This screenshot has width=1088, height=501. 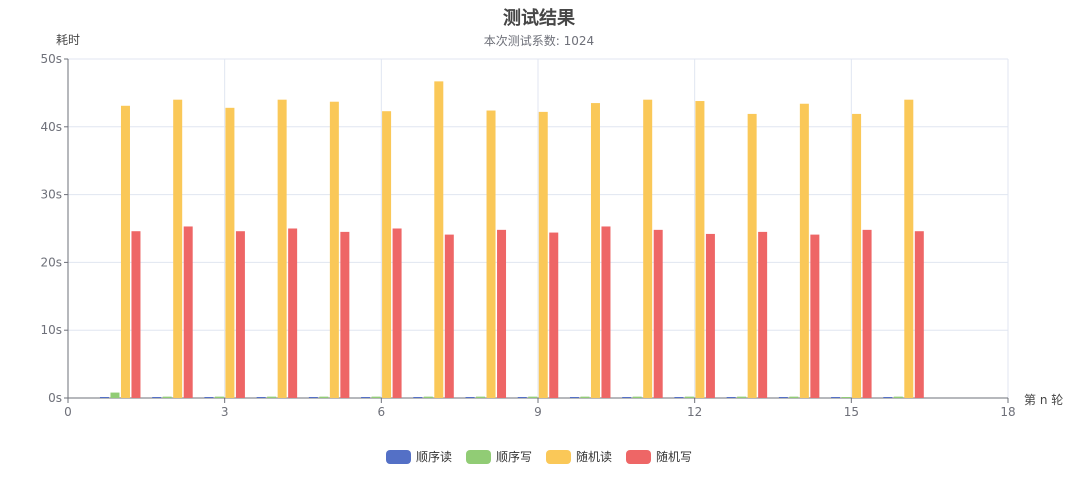 What do you see at coordinates (433, 457) in the screenshot?
I see `legend-label: 顺序读` at bounding box center [433, 457].